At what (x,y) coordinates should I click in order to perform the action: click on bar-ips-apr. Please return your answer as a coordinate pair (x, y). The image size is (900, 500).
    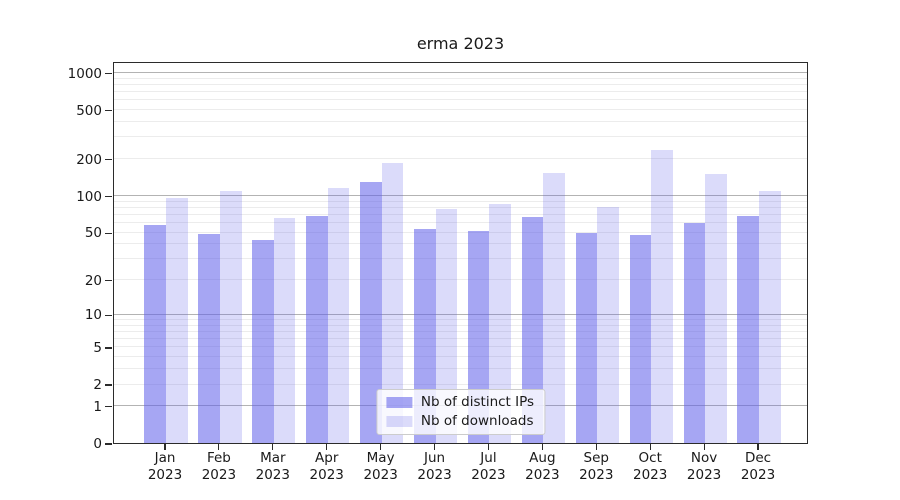
    Looking at the image, I should click on (317, 329).